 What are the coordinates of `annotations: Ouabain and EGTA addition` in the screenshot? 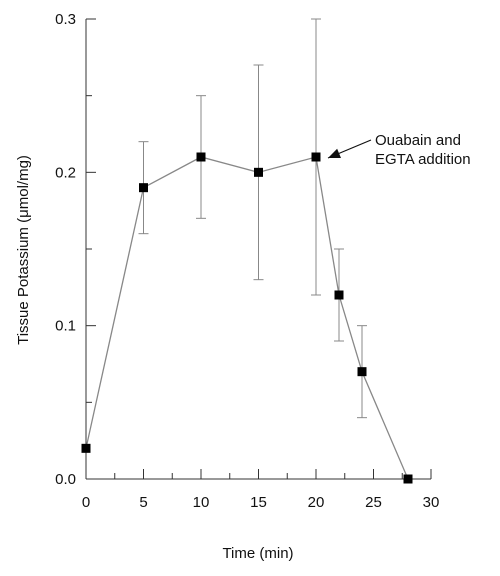 It's located at (399, 150).